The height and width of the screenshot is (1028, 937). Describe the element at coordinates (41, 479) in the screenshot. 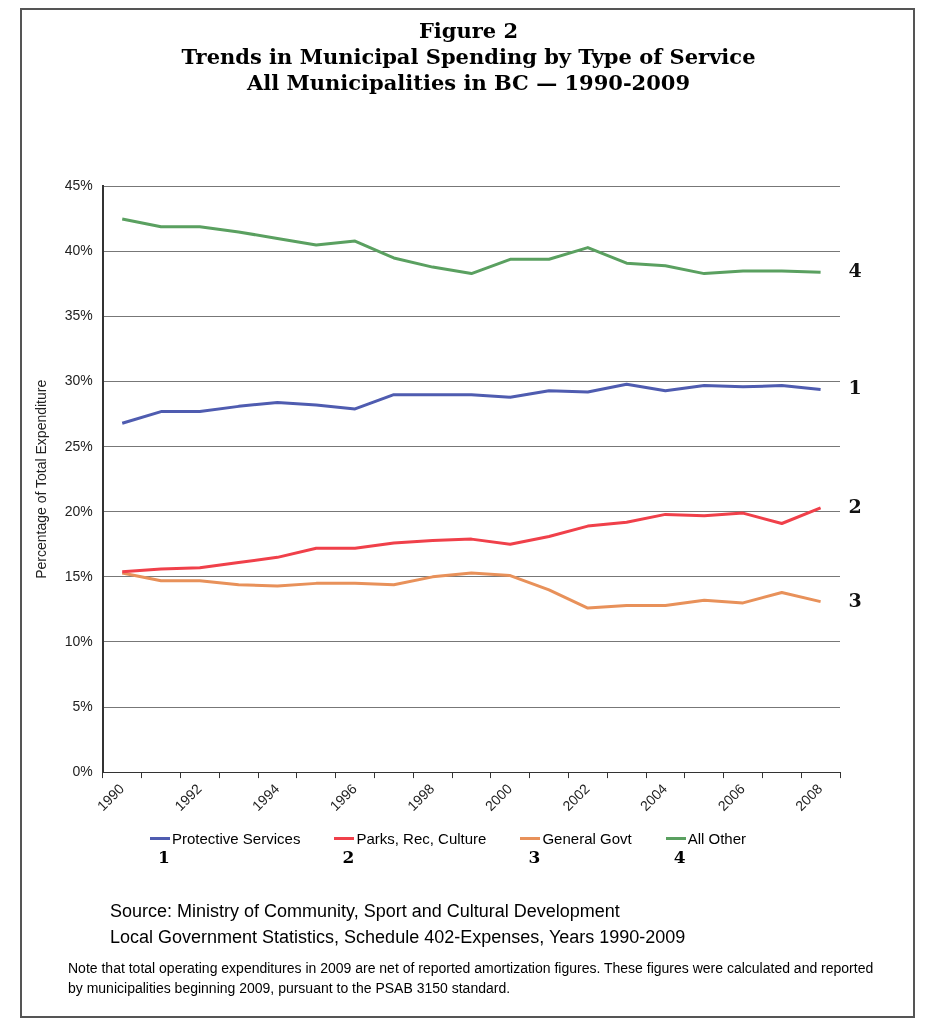

I see `y-axis-title: Percentage of Total Expenditure` at that location.